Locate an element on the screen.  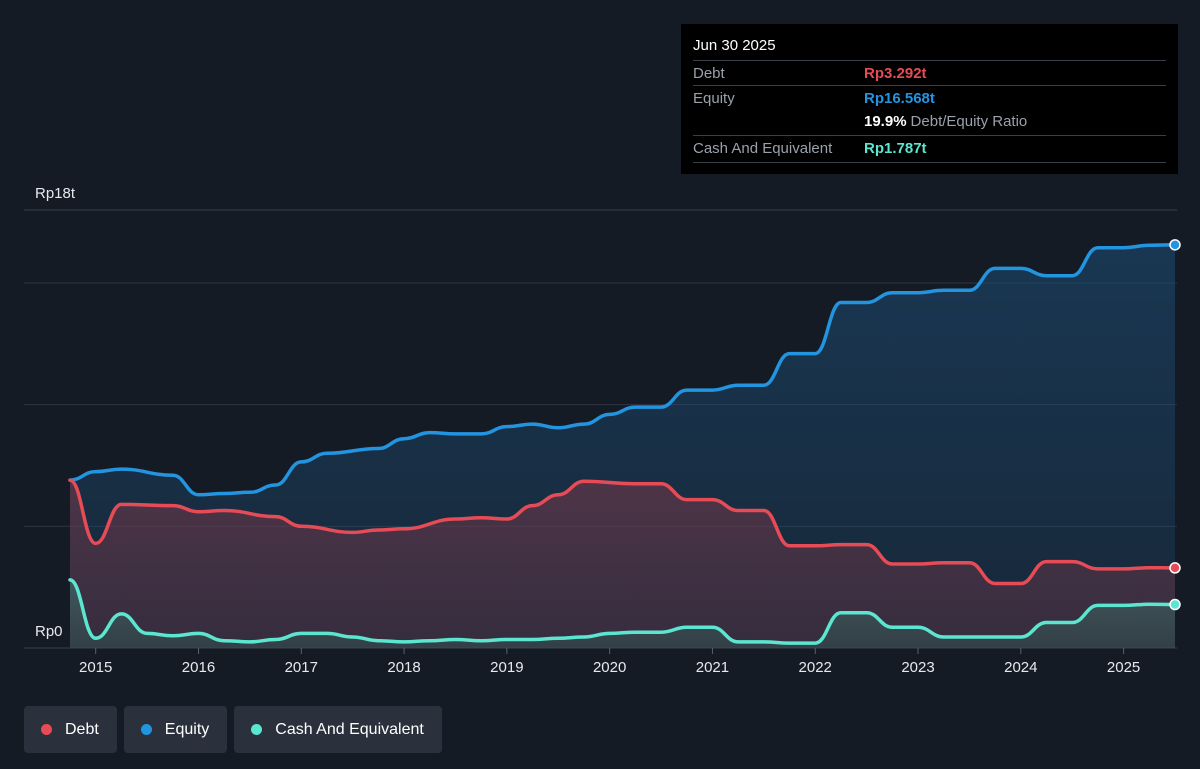
legend-label-equity: Equity is located at coordinates (187, 729).